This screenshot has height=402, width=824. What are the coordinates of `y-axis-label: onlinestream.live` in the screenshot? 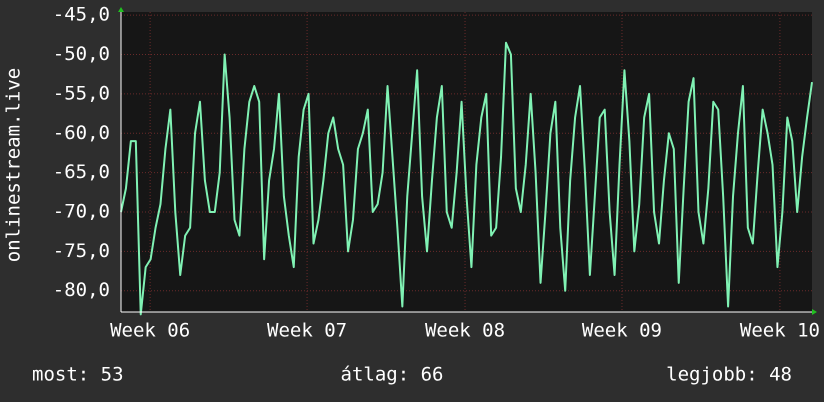 It's located at (14, 165).